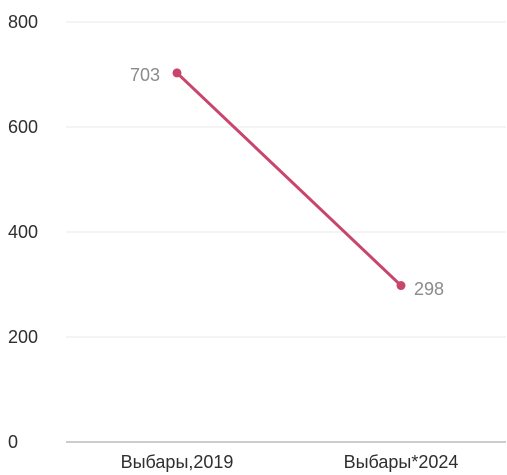 The height and width of the screenshot is (475, 507). What do you see at coordinates (23, 22) in the screenshot?
I see `y-tick-label-800: 800` at bounding box center [23, 22].